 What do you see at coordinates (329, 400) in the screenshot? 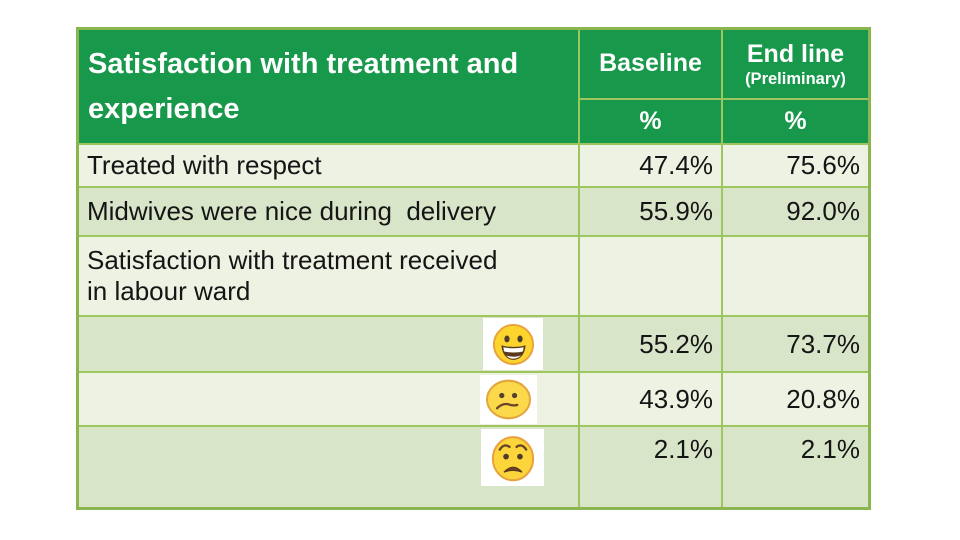
I see `row-label-confused` at bounding box center [329, 400].